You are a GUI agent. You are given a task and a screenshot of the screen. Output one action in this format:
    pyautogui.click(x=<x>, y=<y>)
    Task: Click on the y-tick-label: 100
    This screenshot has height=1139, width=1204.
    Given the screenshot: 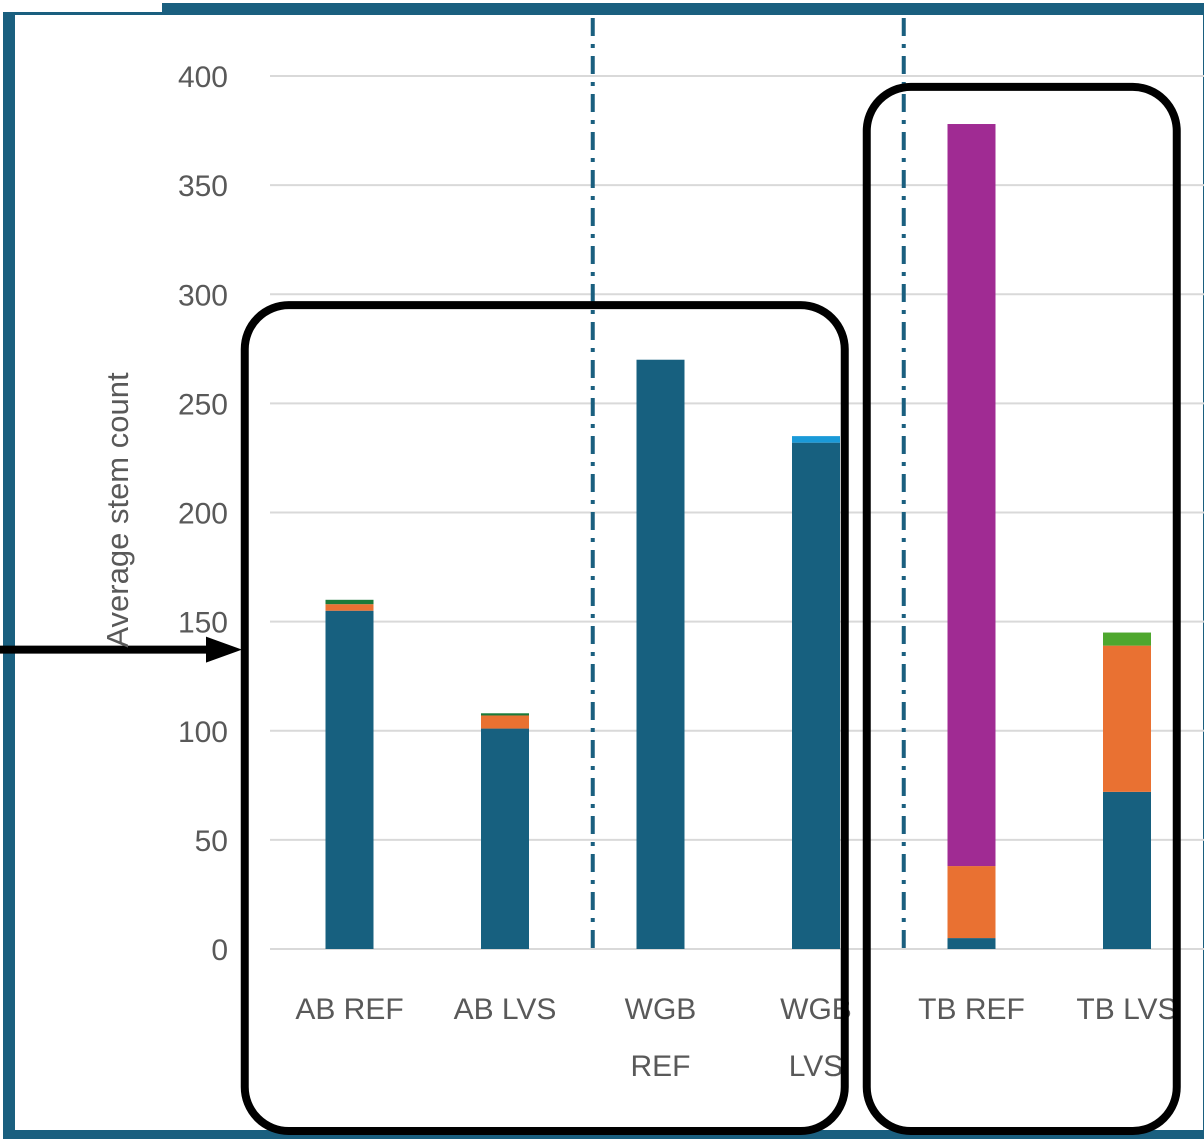 What is the action you would take?
    pyautogui.click(x=203, y=732)
    